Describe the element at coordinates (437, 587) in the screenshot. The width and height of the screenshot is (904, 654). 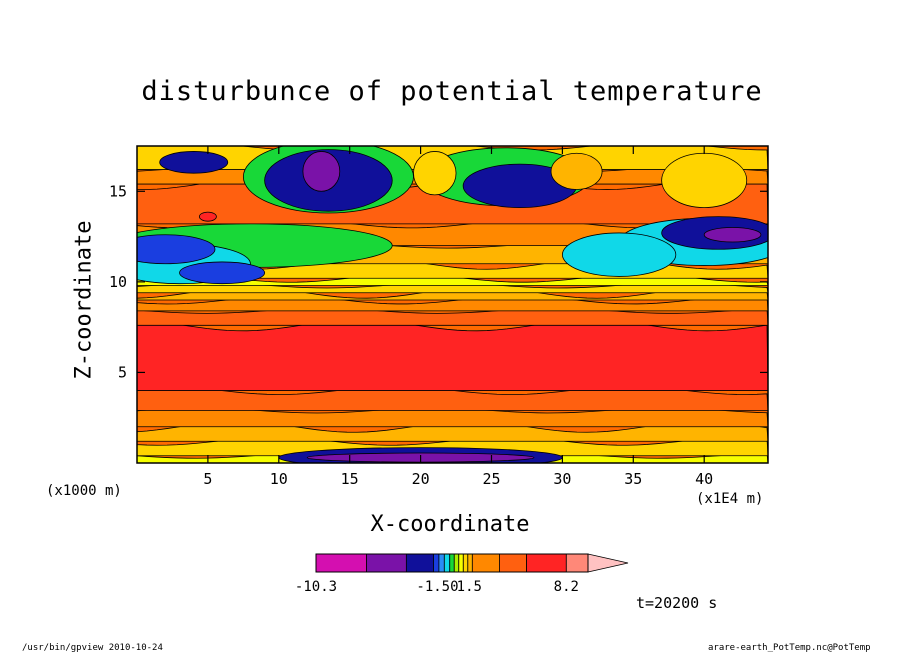
I see `colorbar-label: -1.50` at that location.